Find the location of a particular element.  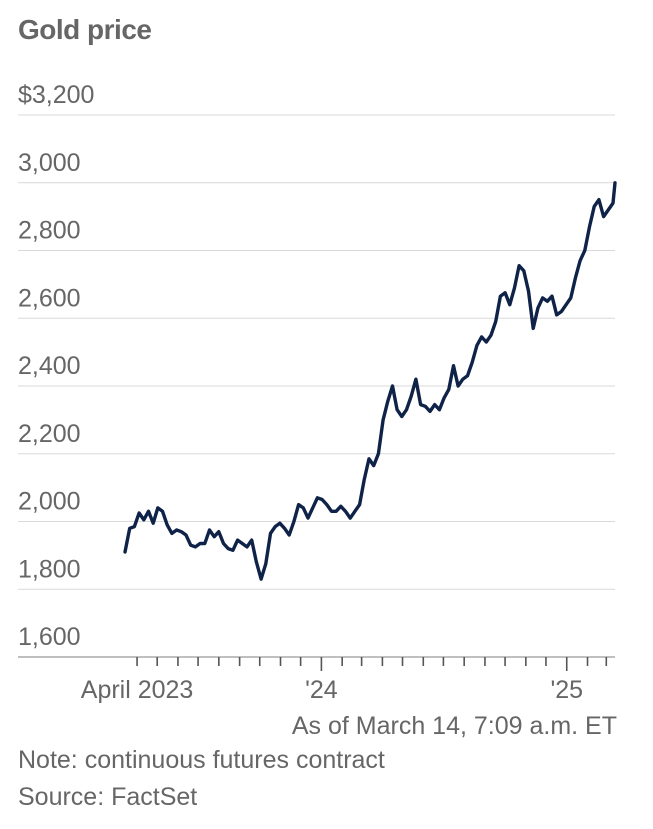

x-tick-label: April 2023 is located at coordinates (137, 690).